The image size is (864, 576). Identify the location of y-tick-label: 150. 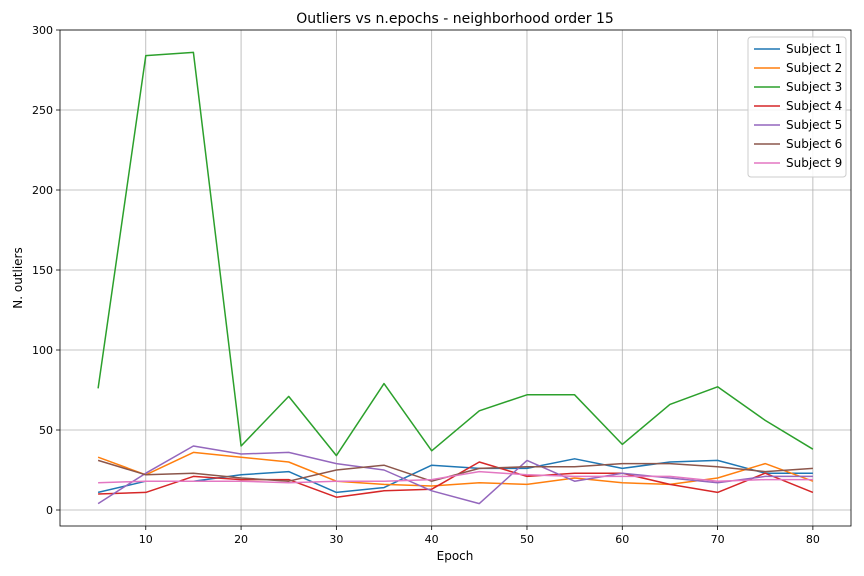
(42, 270).